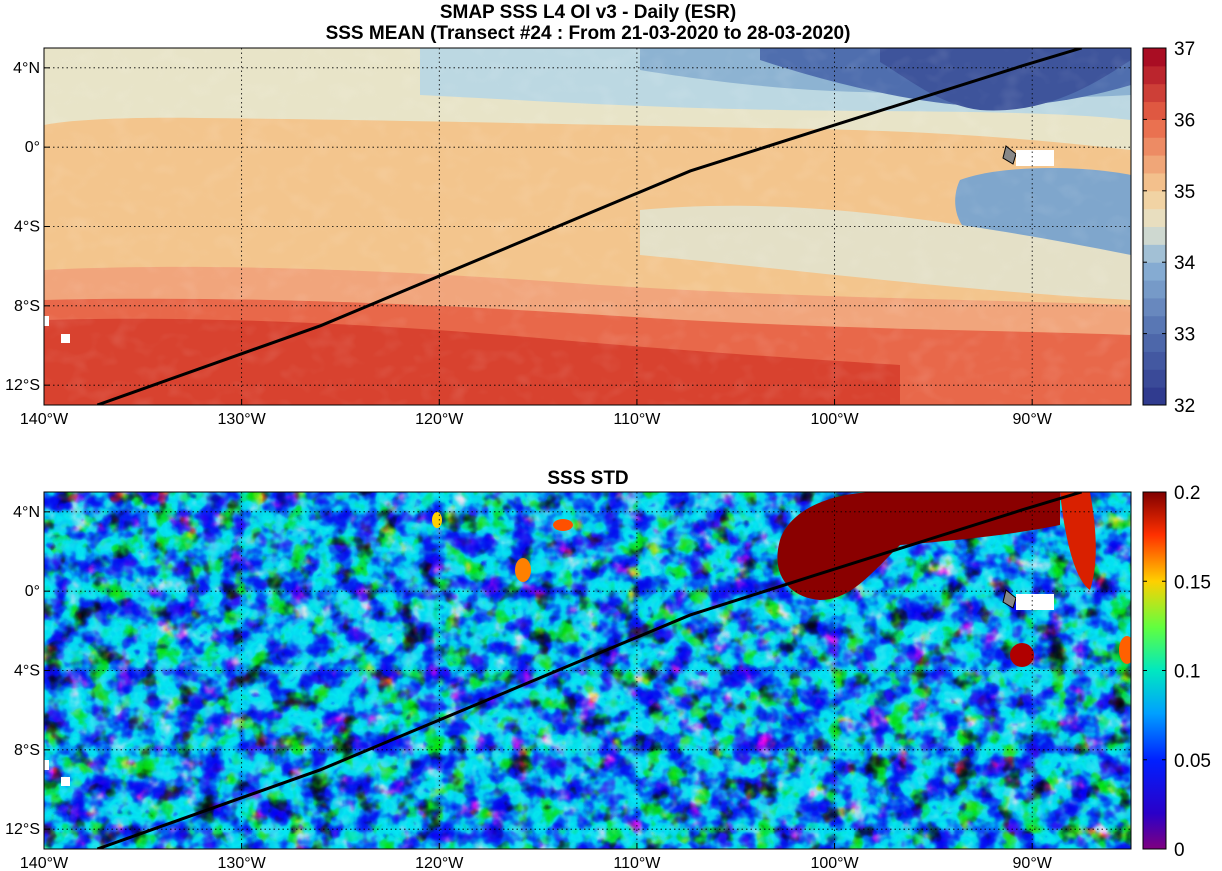 The height and width of the screenshot is (871, 1222). Describe the element at coordinates (1187, 493) in the screenshot. I see `std-colorbar-label: 0.2` at that location.